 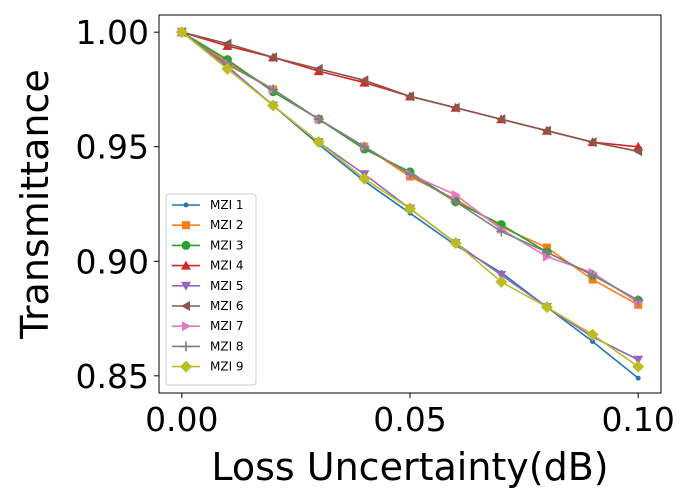 What do you see at coordinates (112, 32) in the screenshot?
I see `y-tick-label: 1.00` at bounding box center [112, 32].